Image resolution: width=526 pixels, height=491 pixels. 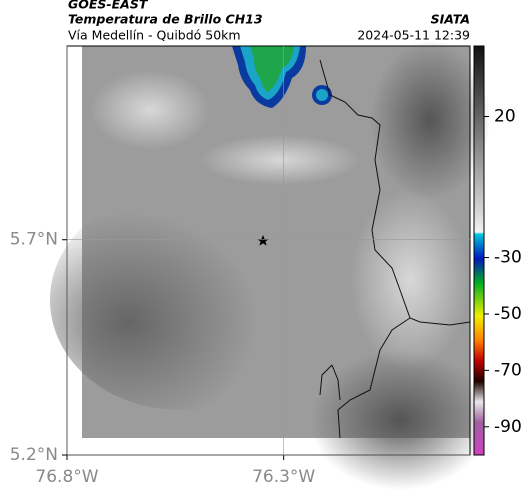 I want to click on colorbar-tick-label: 20, so click(x=505, y=117).